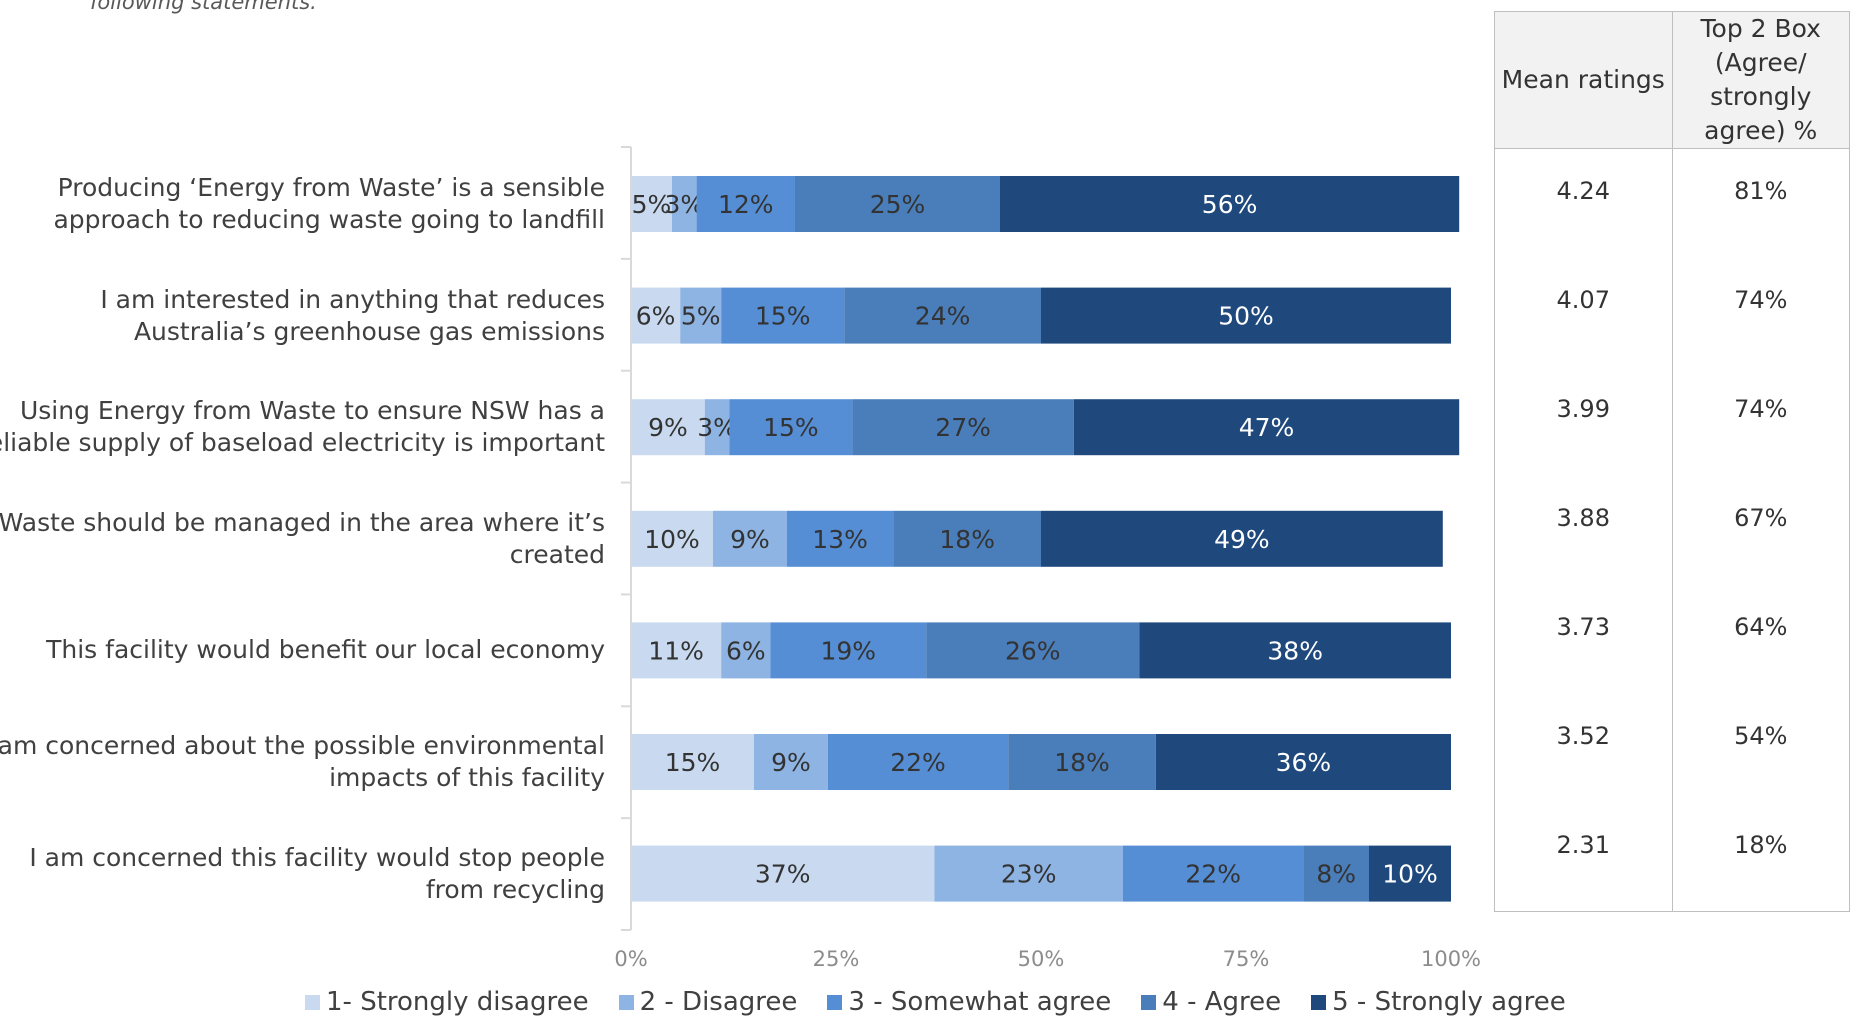  Describe the element at coordinates (1449, 1002) in the screenshot. I see `legend-label: 5 - Strongly agree` at that location.